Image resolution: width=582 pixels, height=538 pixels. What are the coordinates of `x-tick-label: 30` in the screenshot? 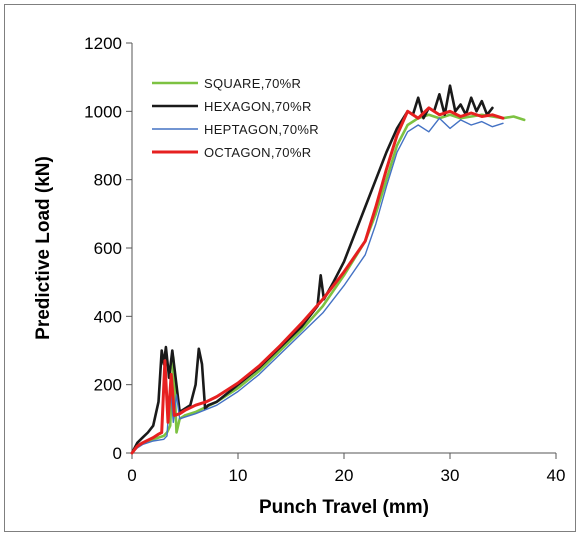 It's located at (450, 475).